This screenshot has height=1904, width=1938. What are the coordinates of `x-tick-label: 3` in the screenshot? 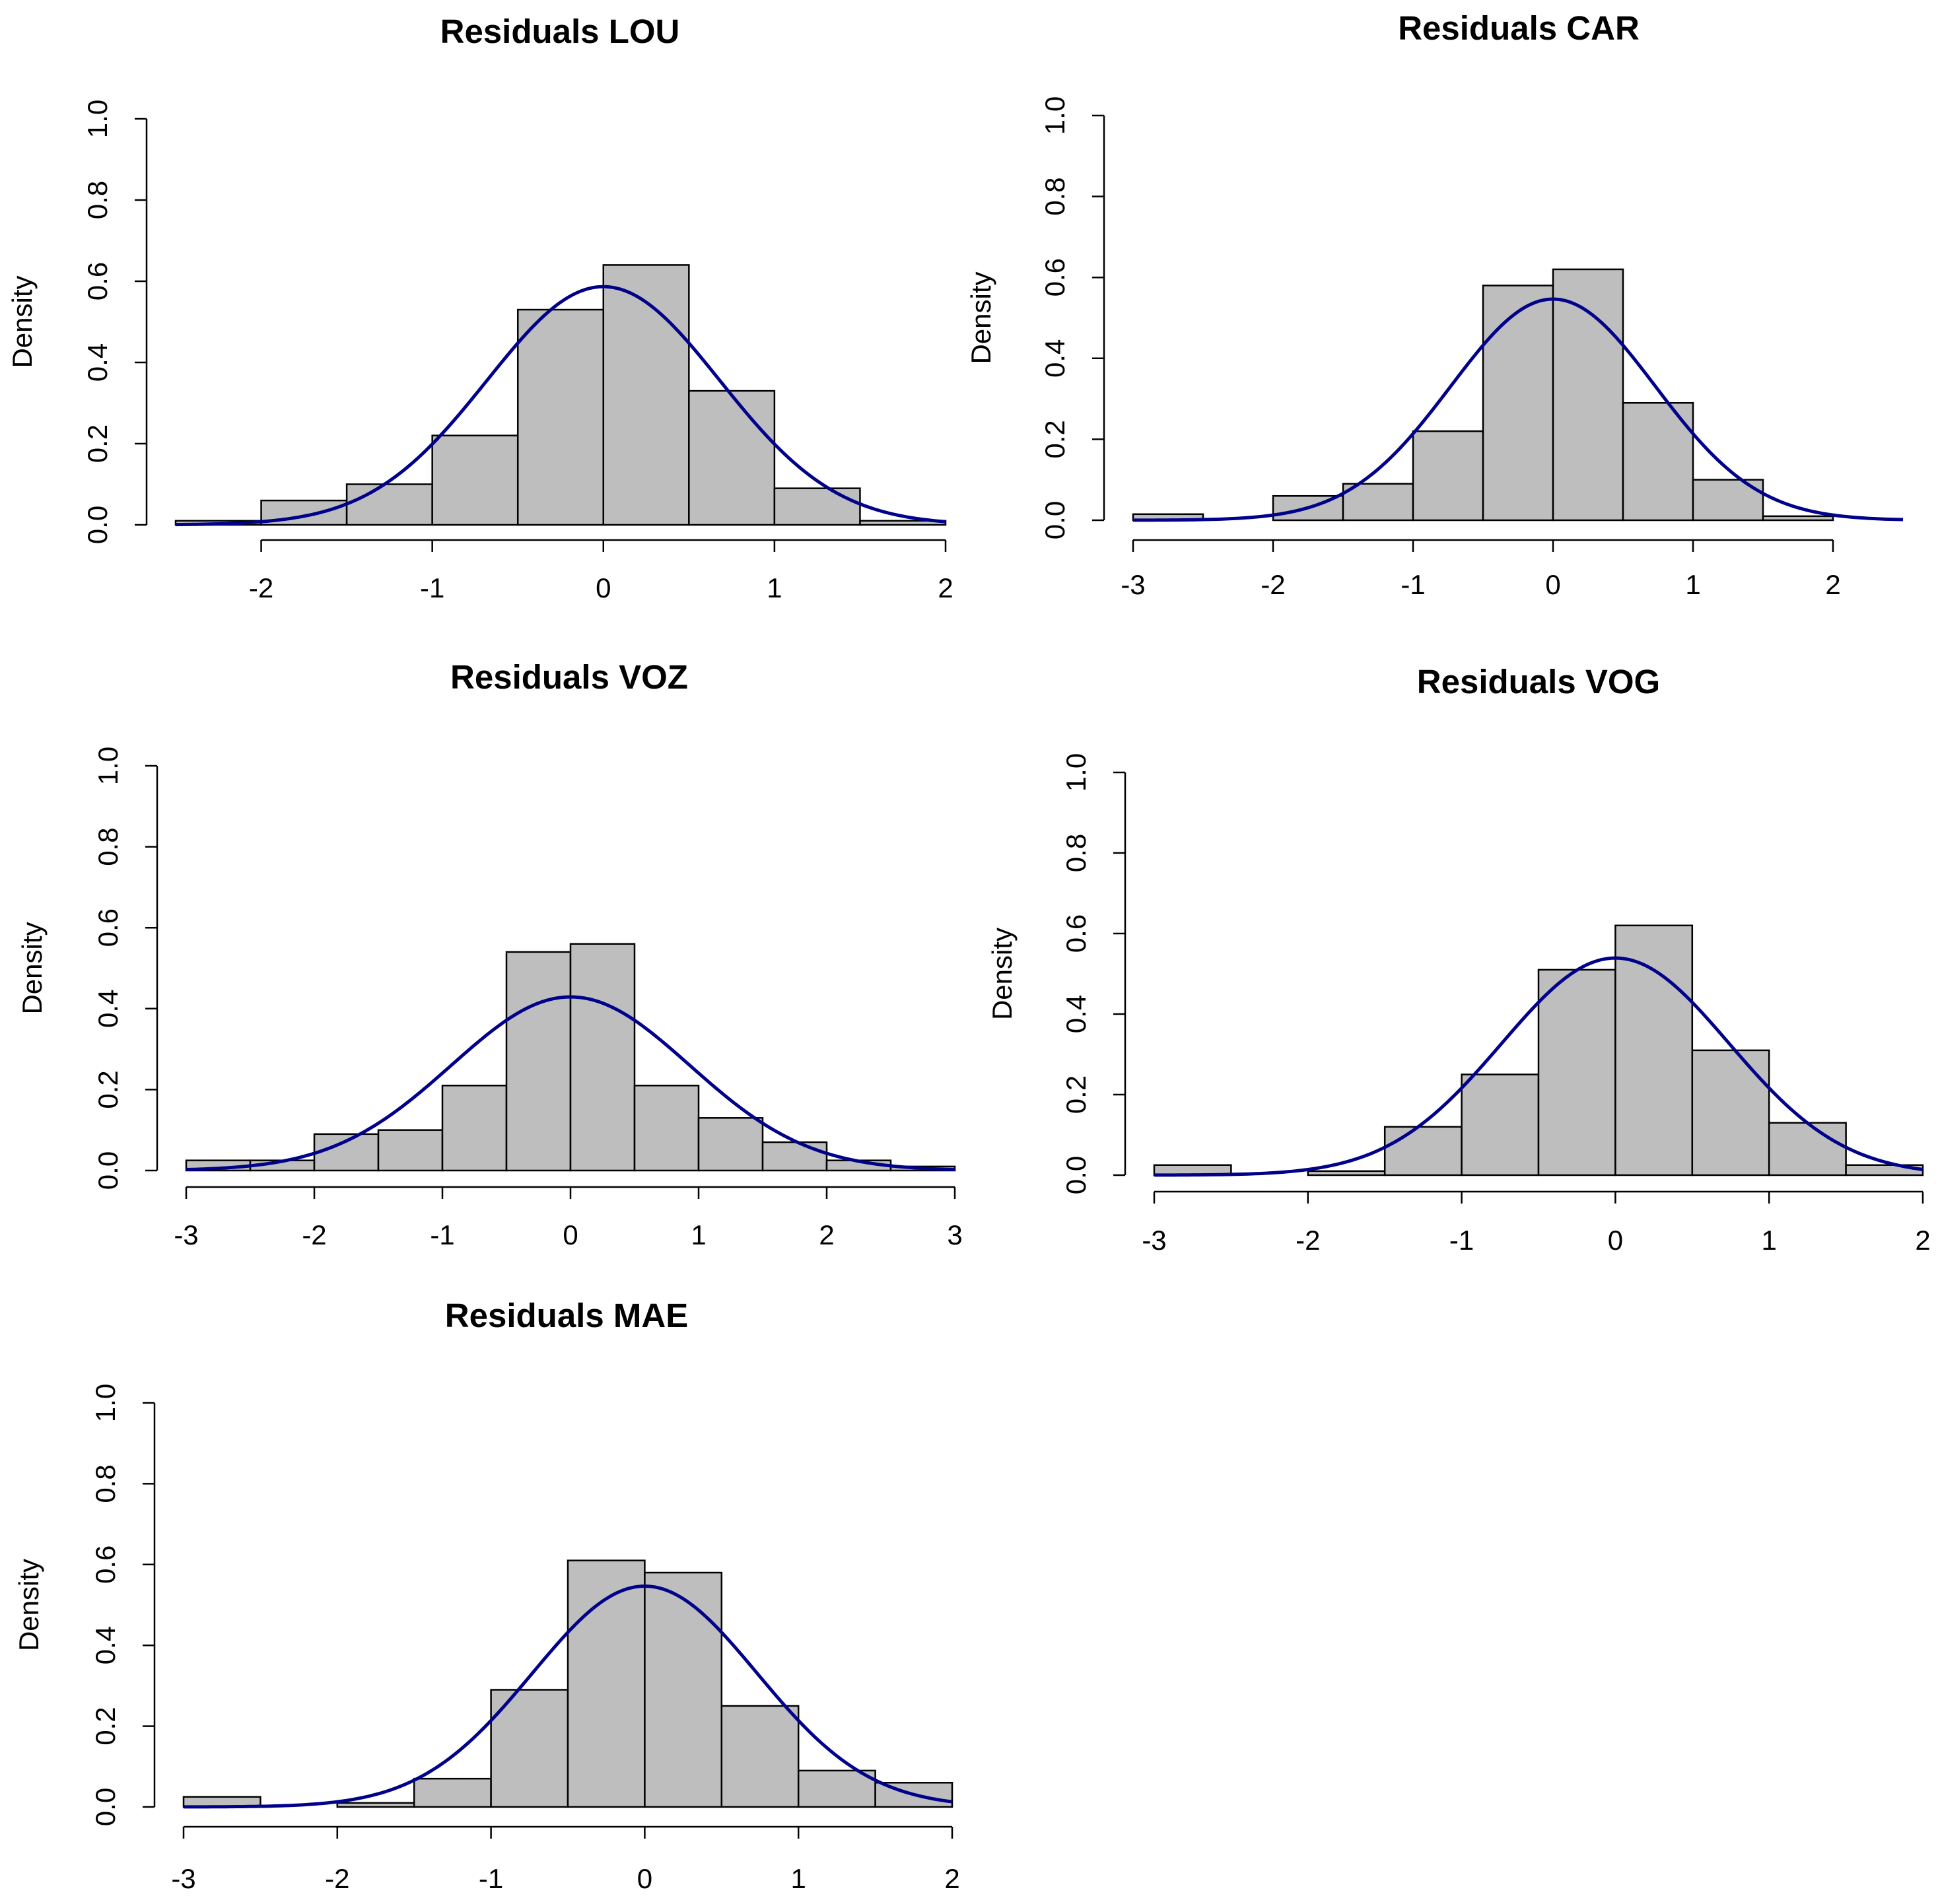 It's located at (955, 1234).